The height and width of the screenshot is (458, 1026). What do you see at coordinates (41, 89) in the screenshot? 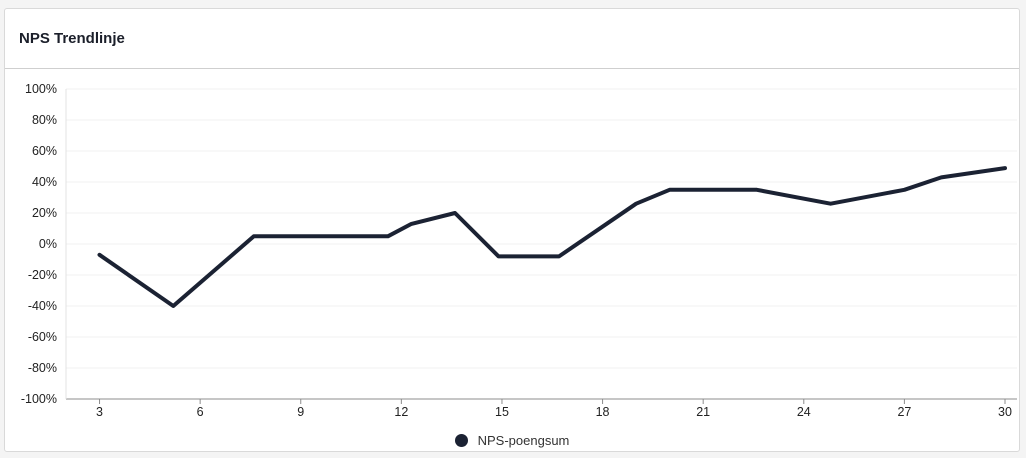
I see `y-tick-label: 100%` at bounding box center [41, 89].